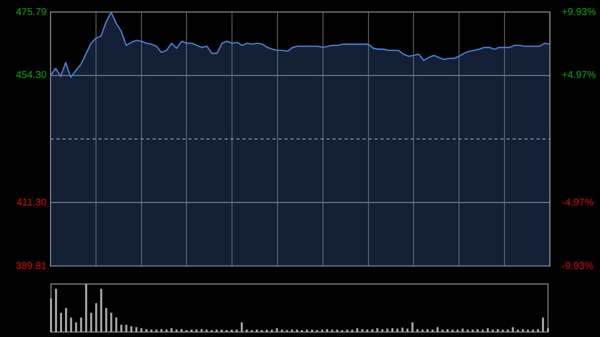 The height and width of the screenshot is (337, 600). I want to click on y2-tick-label: +4.97%, so click(579, 76).